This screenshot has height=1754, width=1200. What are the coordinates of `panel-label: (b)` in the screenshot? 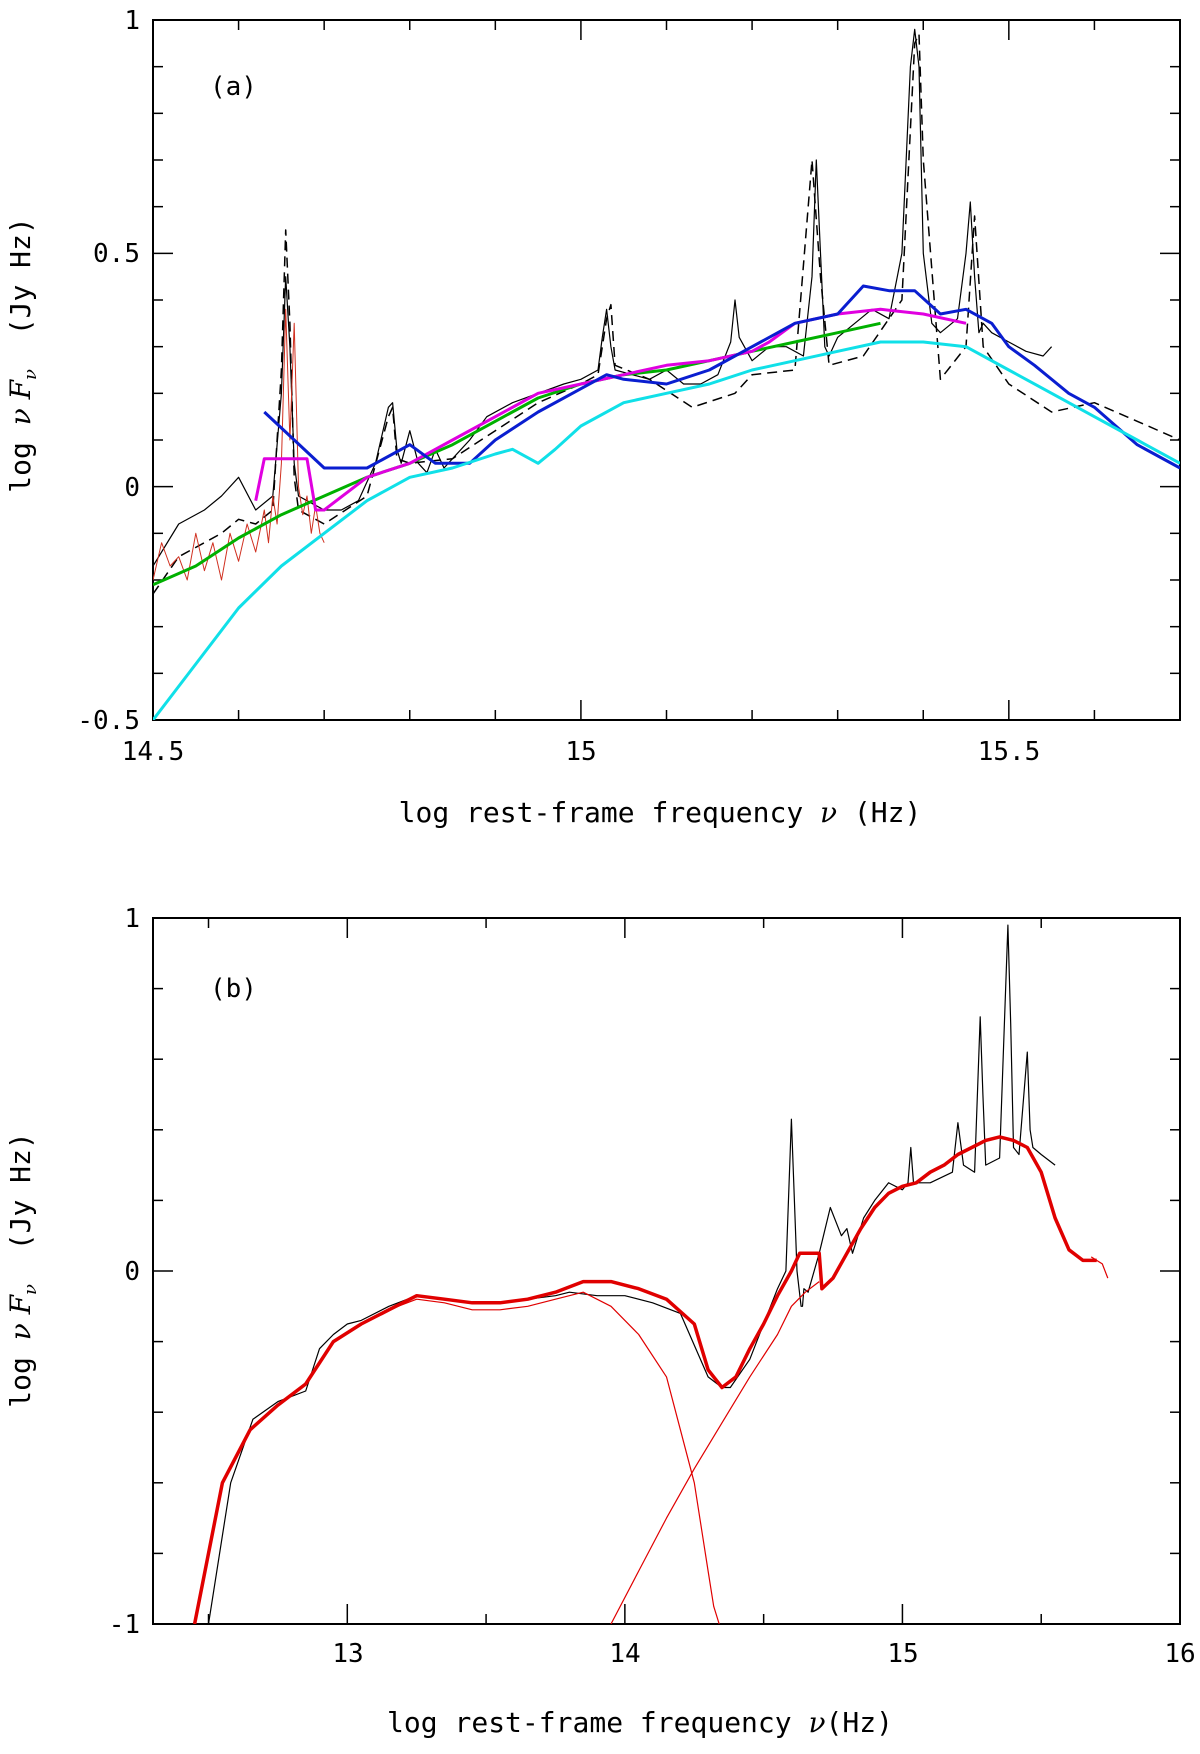 It's located at (233, 989).